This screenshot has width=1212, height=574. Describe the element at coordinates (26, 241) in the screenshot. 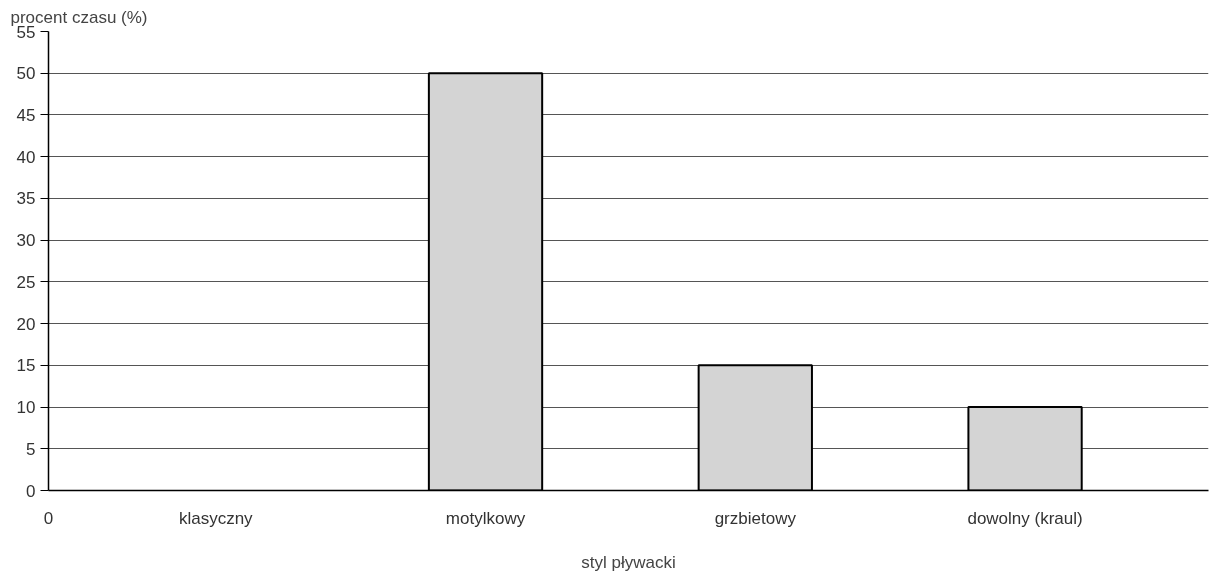

I see `y-tick-label: 30` at that location.